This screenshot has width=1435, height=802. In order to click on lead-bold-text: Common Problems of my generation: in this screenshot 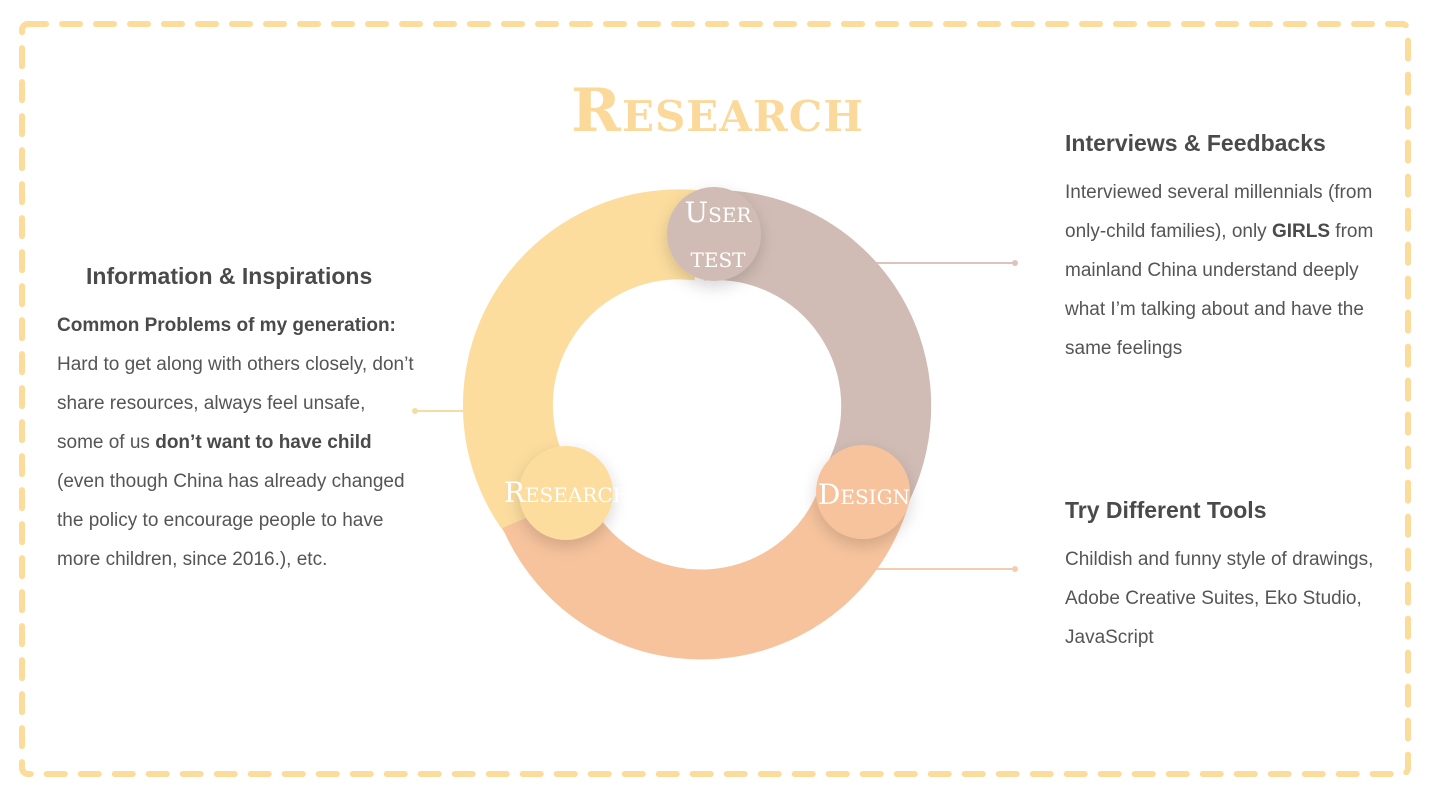, I will do `click(226, 325)`.